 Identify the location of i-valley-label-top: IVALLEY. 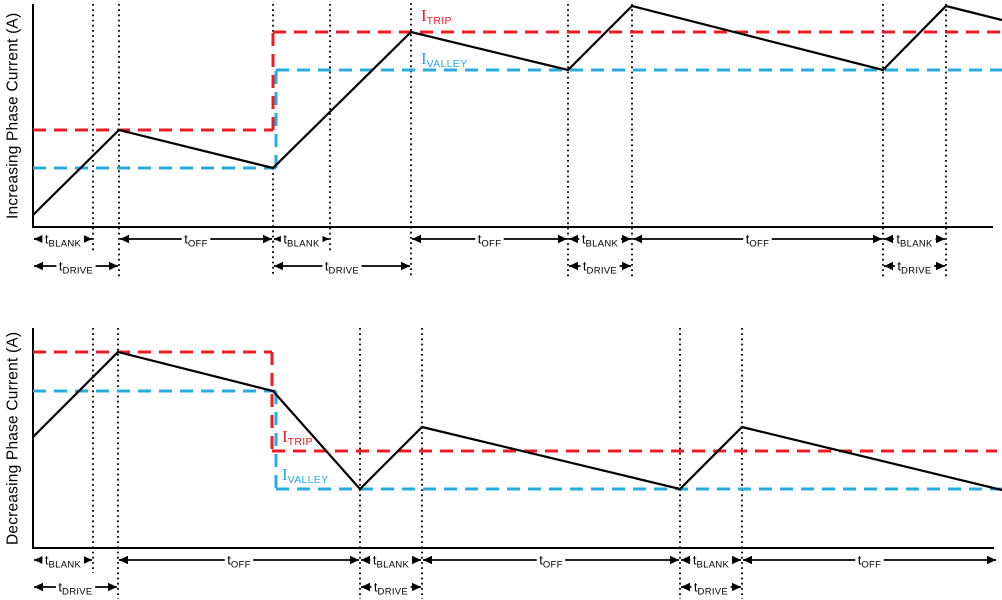
(444, 59).